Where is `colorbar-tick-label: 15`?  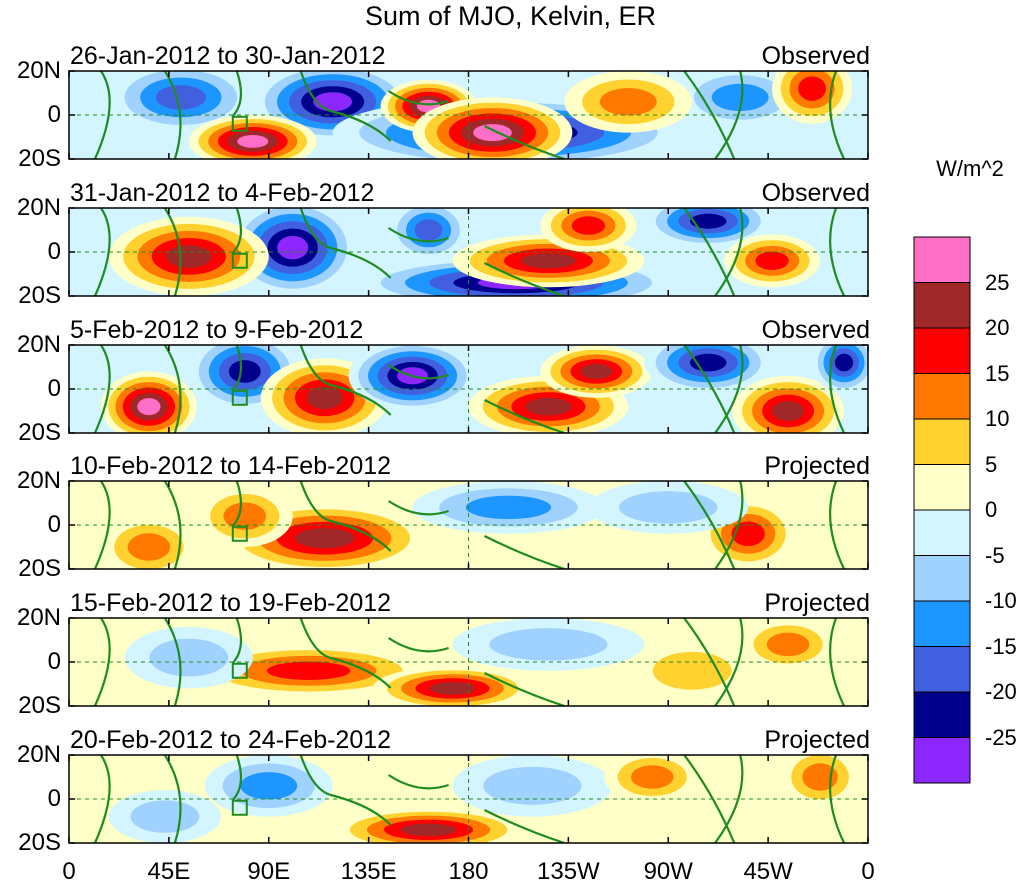 colorbar-tick-label: 15 is located at coordinates (997, 373).